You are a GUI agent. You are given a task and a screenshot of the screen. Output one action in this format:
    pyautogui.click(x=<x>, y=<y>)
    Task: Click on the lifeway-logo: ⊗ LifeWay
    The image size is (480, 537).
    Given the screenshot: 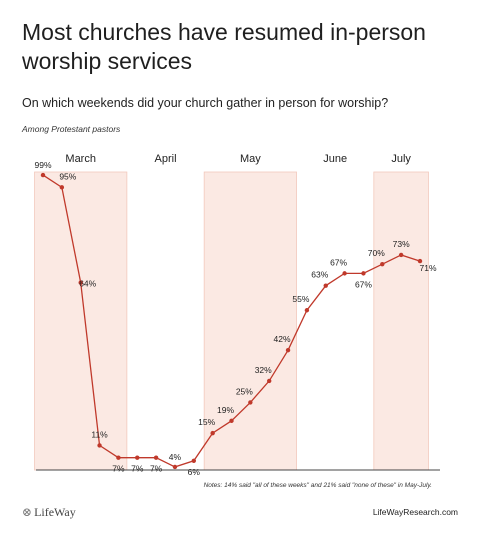 What is the action you would take?
    pyautogui.click(x=49, y=512)
    